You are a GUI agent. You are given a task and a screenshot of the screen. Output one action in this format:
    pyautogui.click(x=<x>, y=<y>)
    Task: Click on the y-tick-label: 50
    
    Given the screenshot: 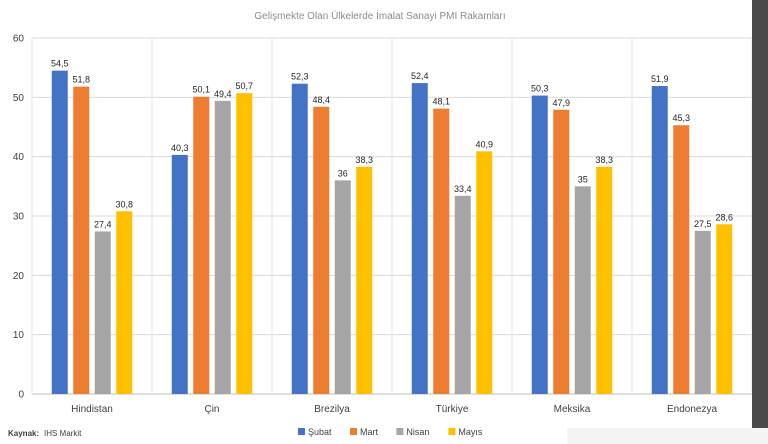 What is the action you would take?
    pyautogui.click(x=19, y=98)
    